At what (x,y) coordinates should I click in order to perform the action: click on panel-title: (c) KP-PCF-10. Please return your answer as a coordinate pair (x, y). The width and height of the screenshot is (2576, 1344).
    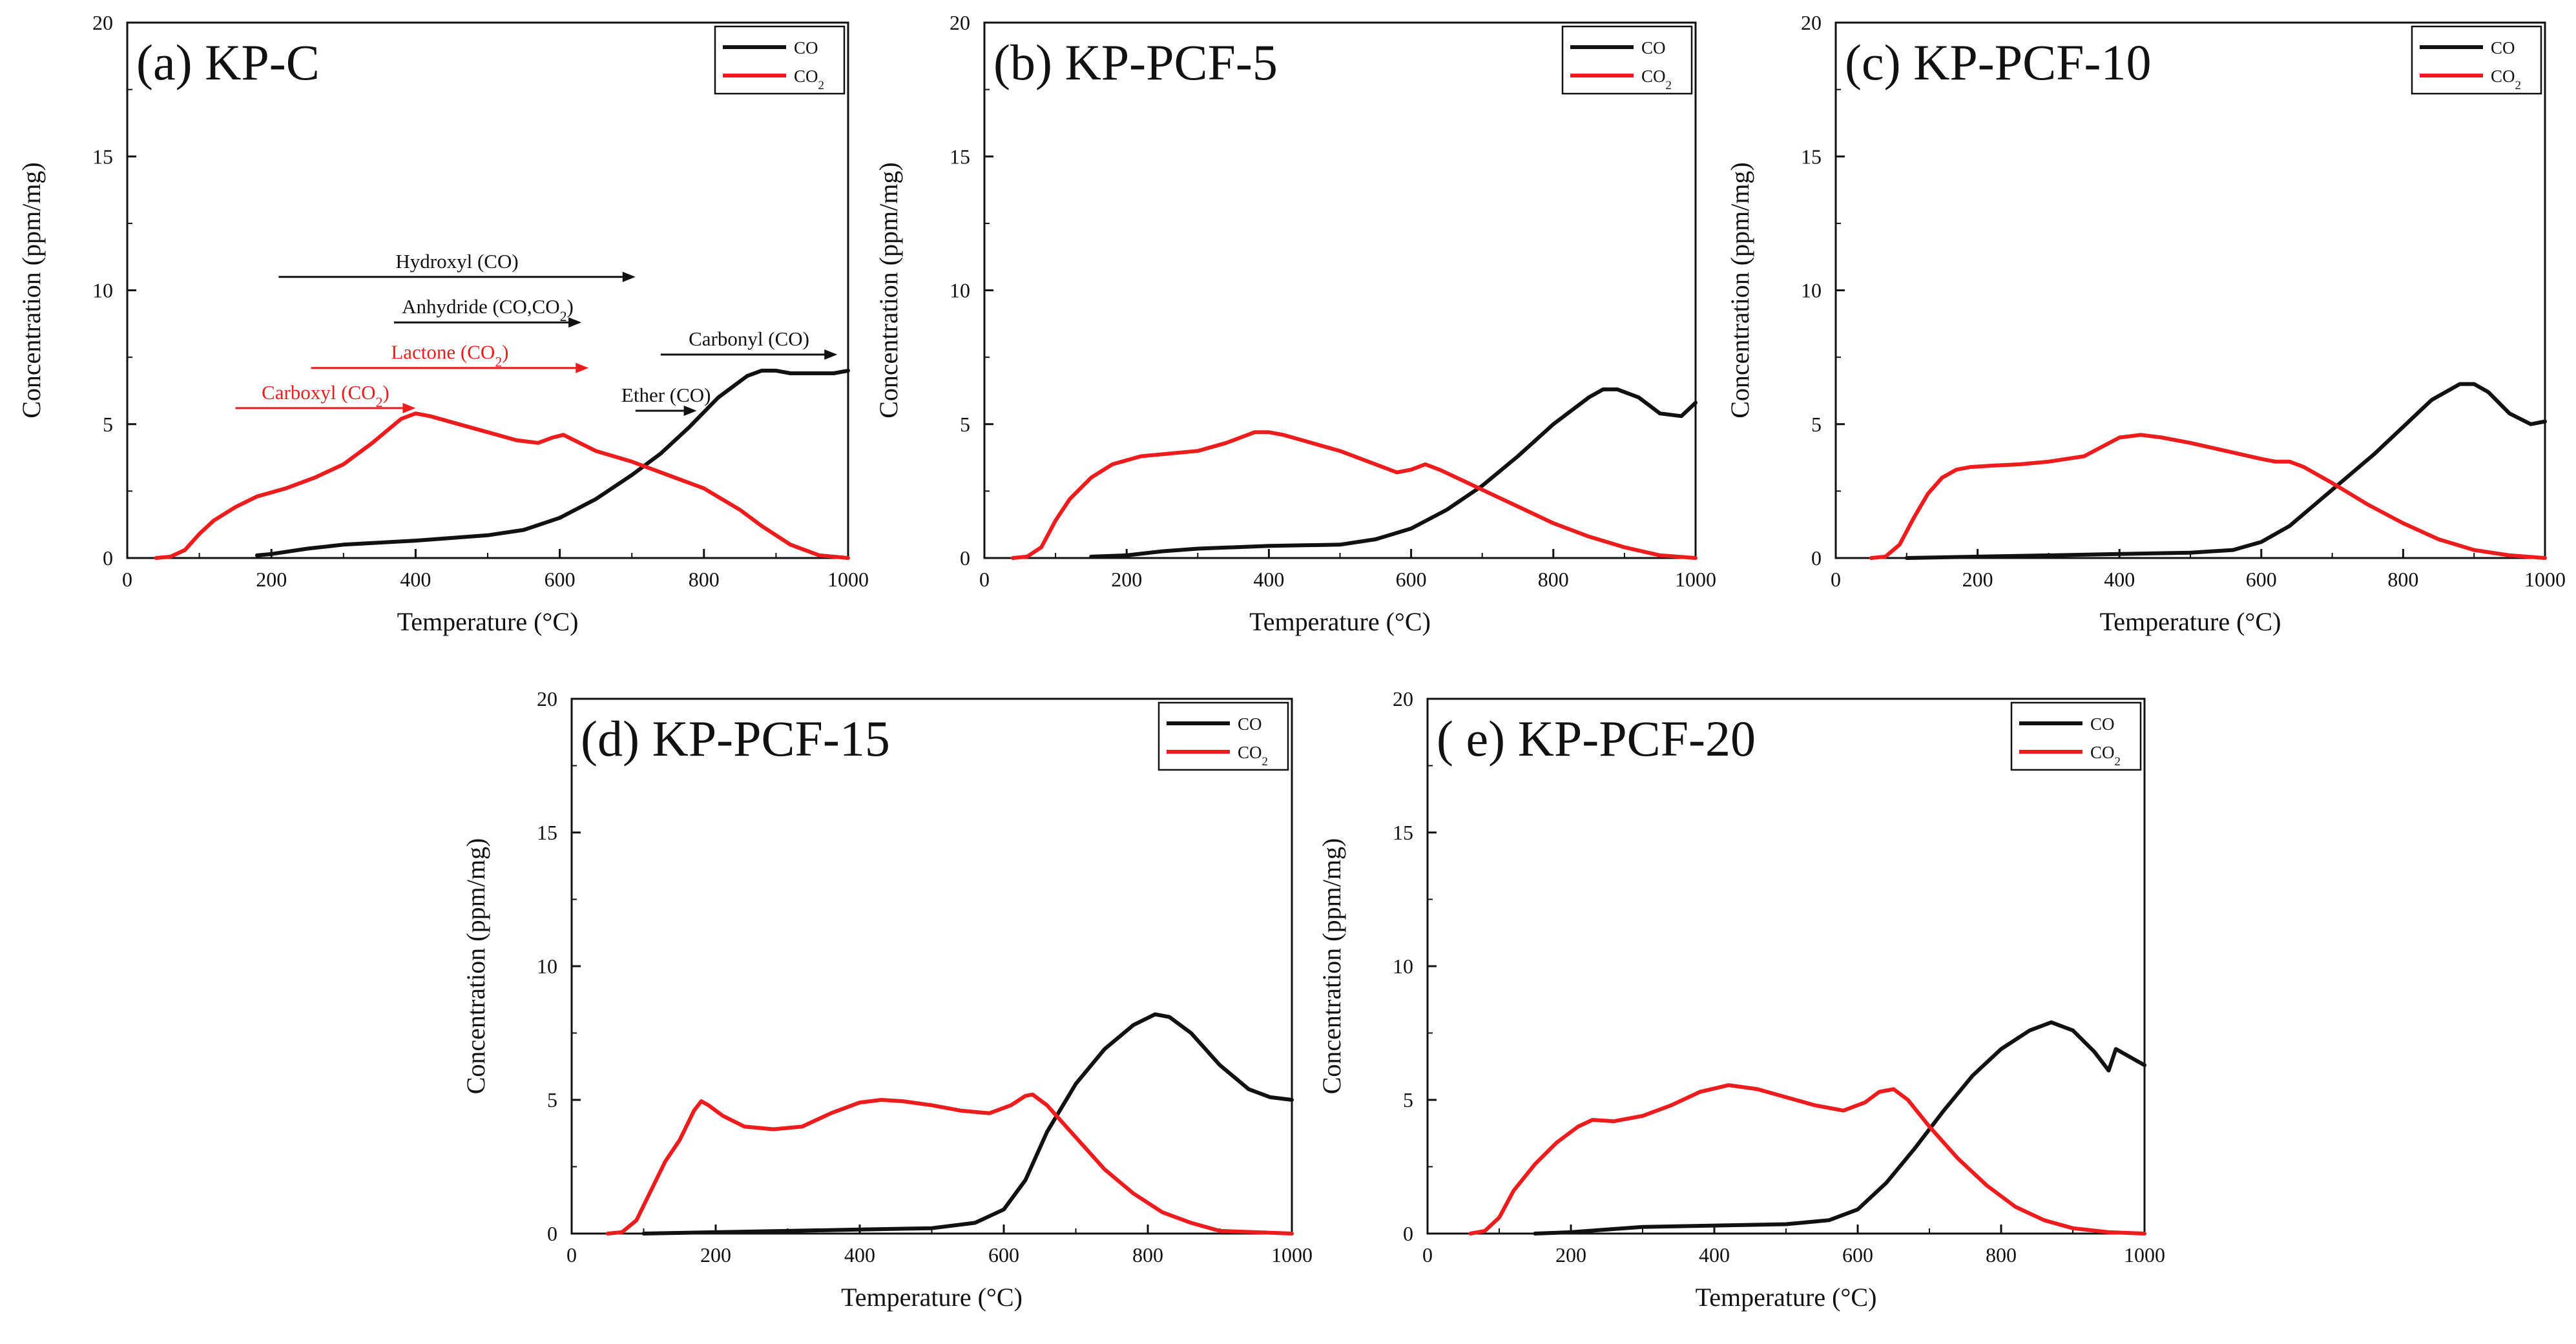
    Looking at the image, I should click on (1998, 62).